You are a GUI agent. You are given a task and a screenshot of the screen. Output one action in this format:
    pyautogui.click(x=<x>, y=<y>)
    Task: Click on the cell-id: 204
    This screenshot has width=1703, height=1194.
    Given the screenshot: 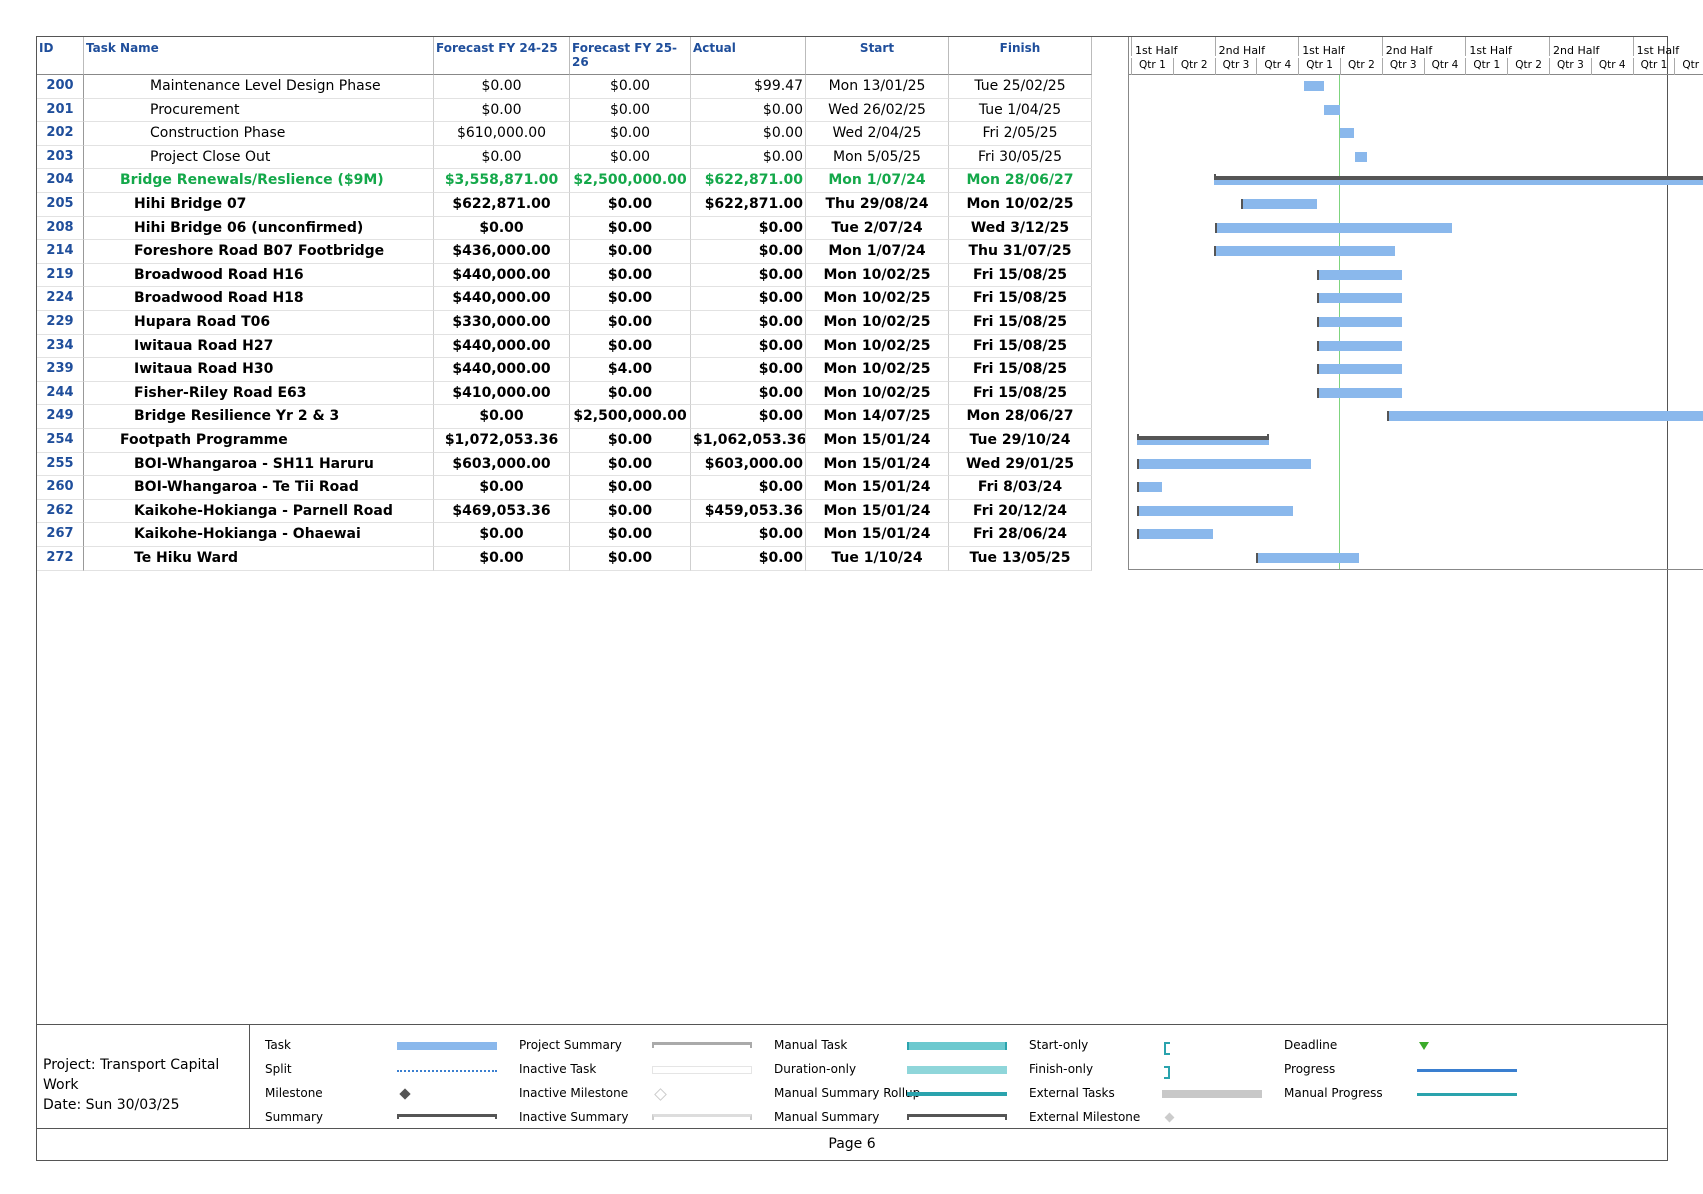 What is the action you would take?
    pyautogui.click(x=60, y=181)
    